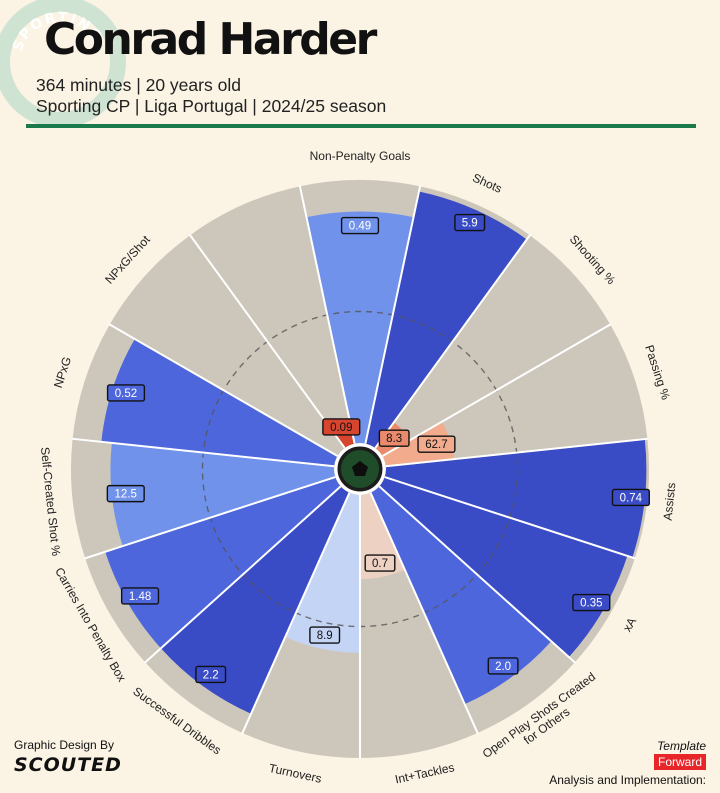 The image size is (720, 793). Describe the element at coordinates (68, 765) in the screenshot. I see `design-credit-brand: SCOUTED` at that location.